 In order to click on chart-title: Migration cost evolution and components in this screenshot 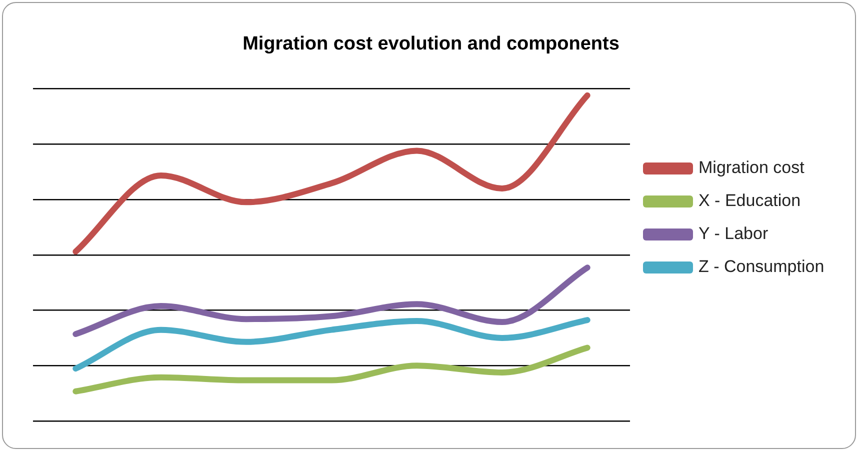, I will do `click(431, 44)`.